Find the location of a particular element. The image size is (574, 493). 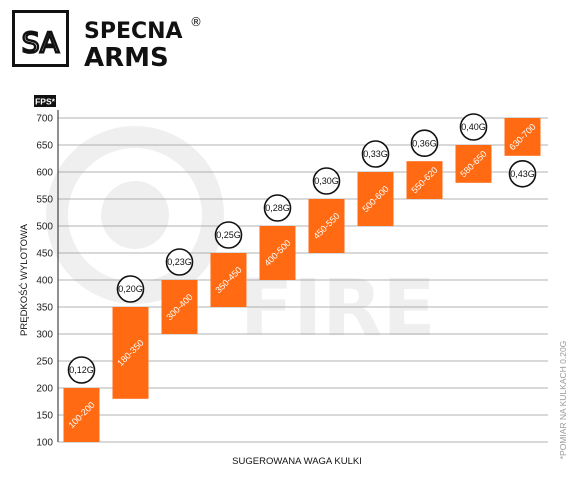

weight-label: 0,25G is located at coordinates (228, 235).